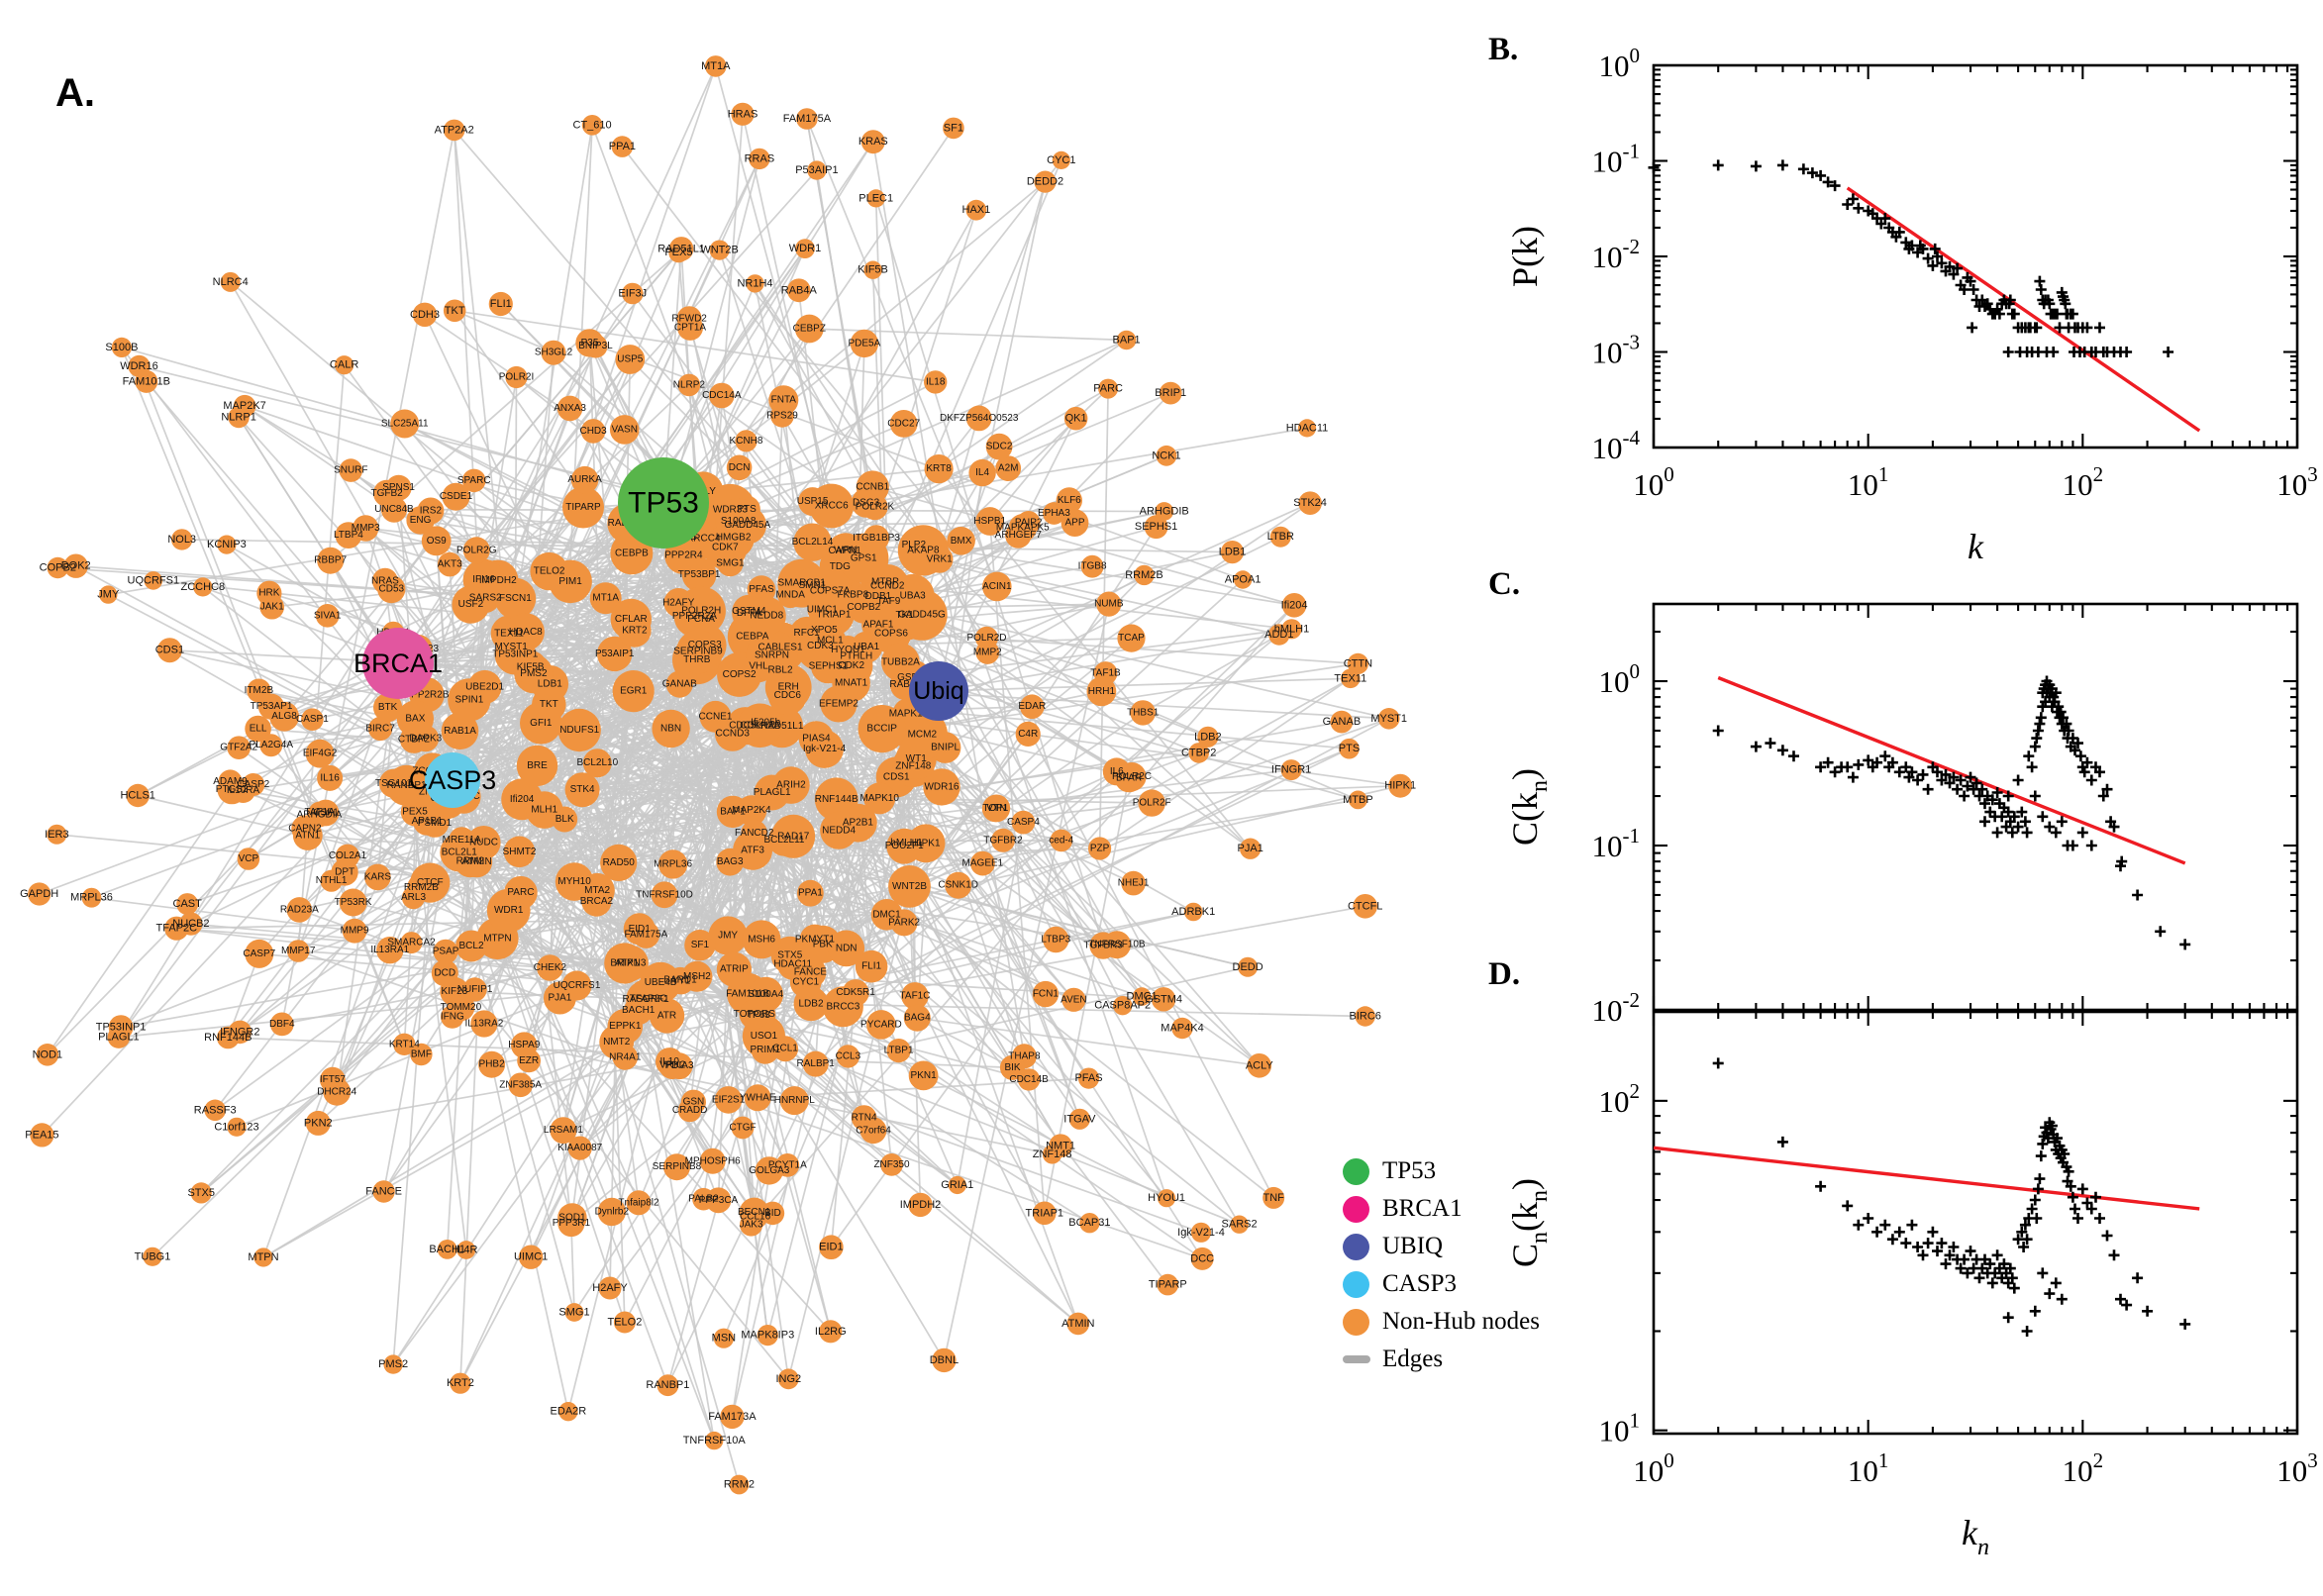  Describe the element at coordinates (531, 1257) in the screenshot. I see `network-node-label: UIMC1` at that location.